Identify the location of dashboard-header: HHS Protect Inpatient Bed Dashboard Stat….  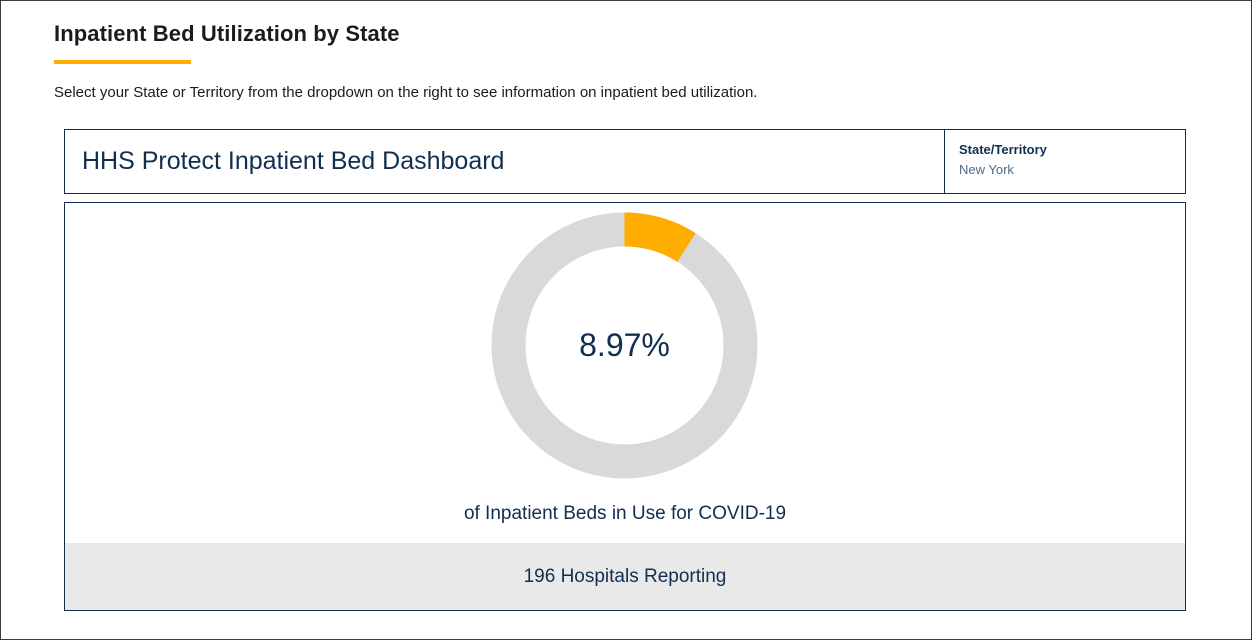
(625, 161).